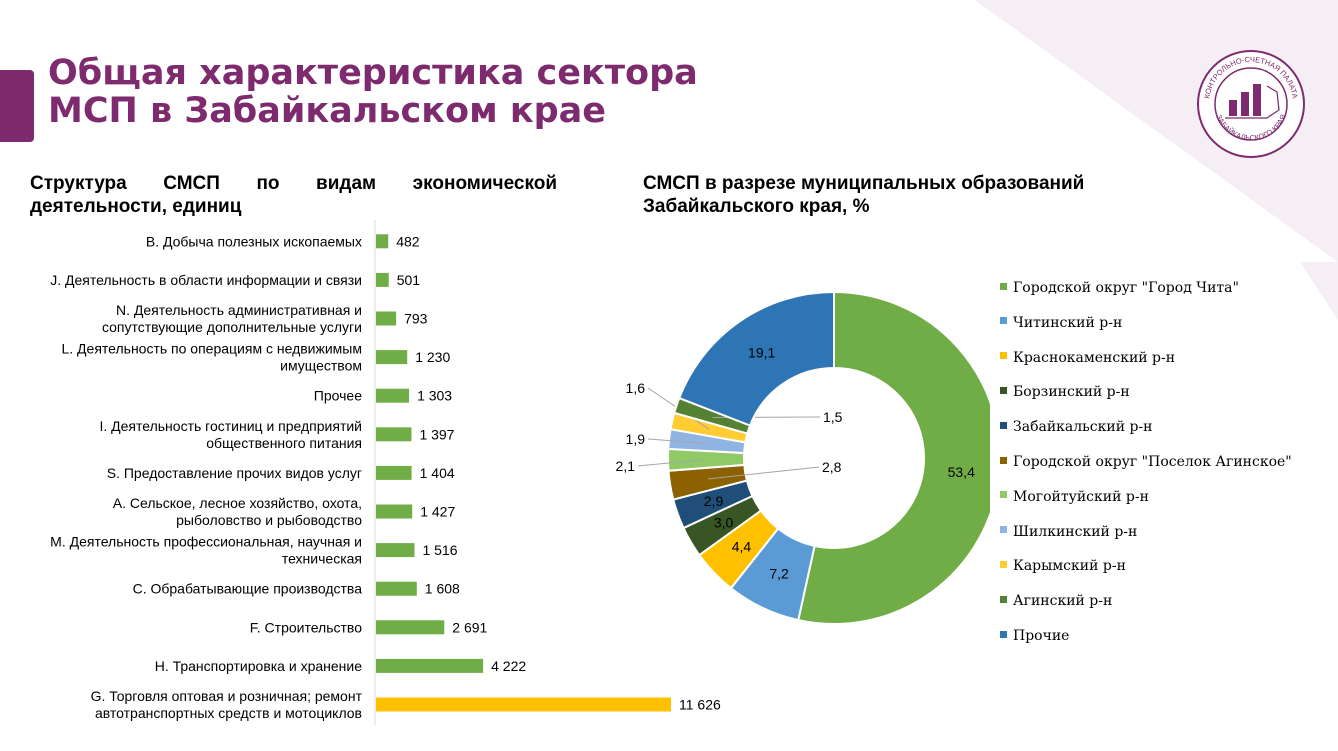 Image resolution: width=1338 pixels, height=751 pixels. What do you see at coordinates (469, 627) in the screenshot?
I see `bar-value-label: 2 691` at bounding box center [469, 627].